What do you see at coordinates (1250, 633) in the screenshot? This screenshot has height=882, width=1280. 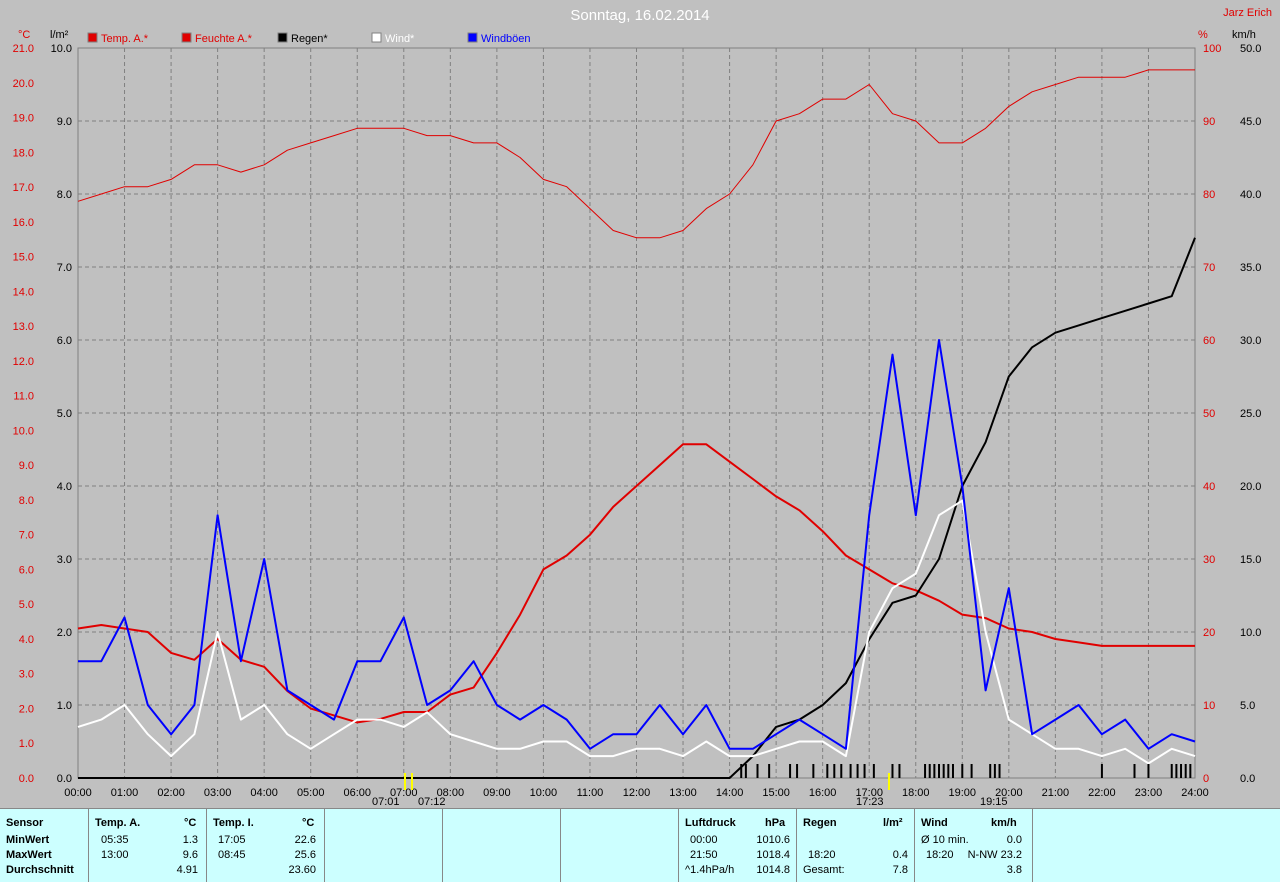 I see `wind-tick-label: 10.0` at bounding box center [1250, 633].